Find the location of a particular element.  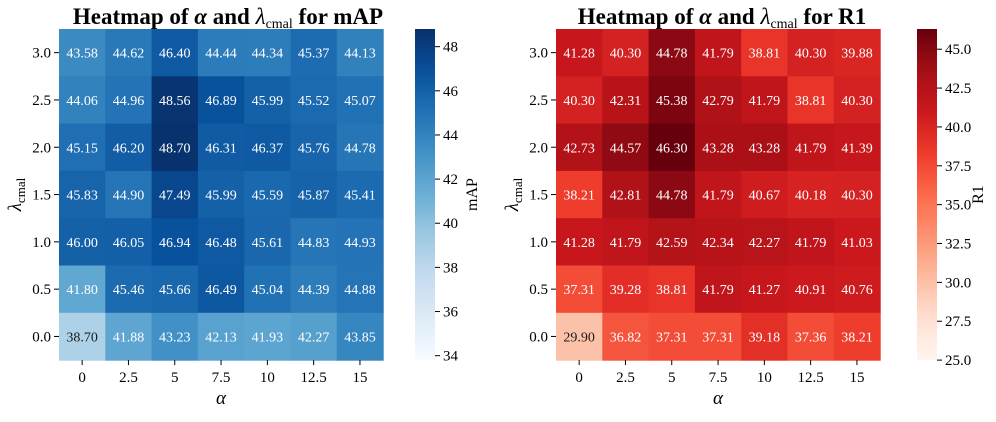

cell-value-label: 41.88 is located at coordinates (129, 337).